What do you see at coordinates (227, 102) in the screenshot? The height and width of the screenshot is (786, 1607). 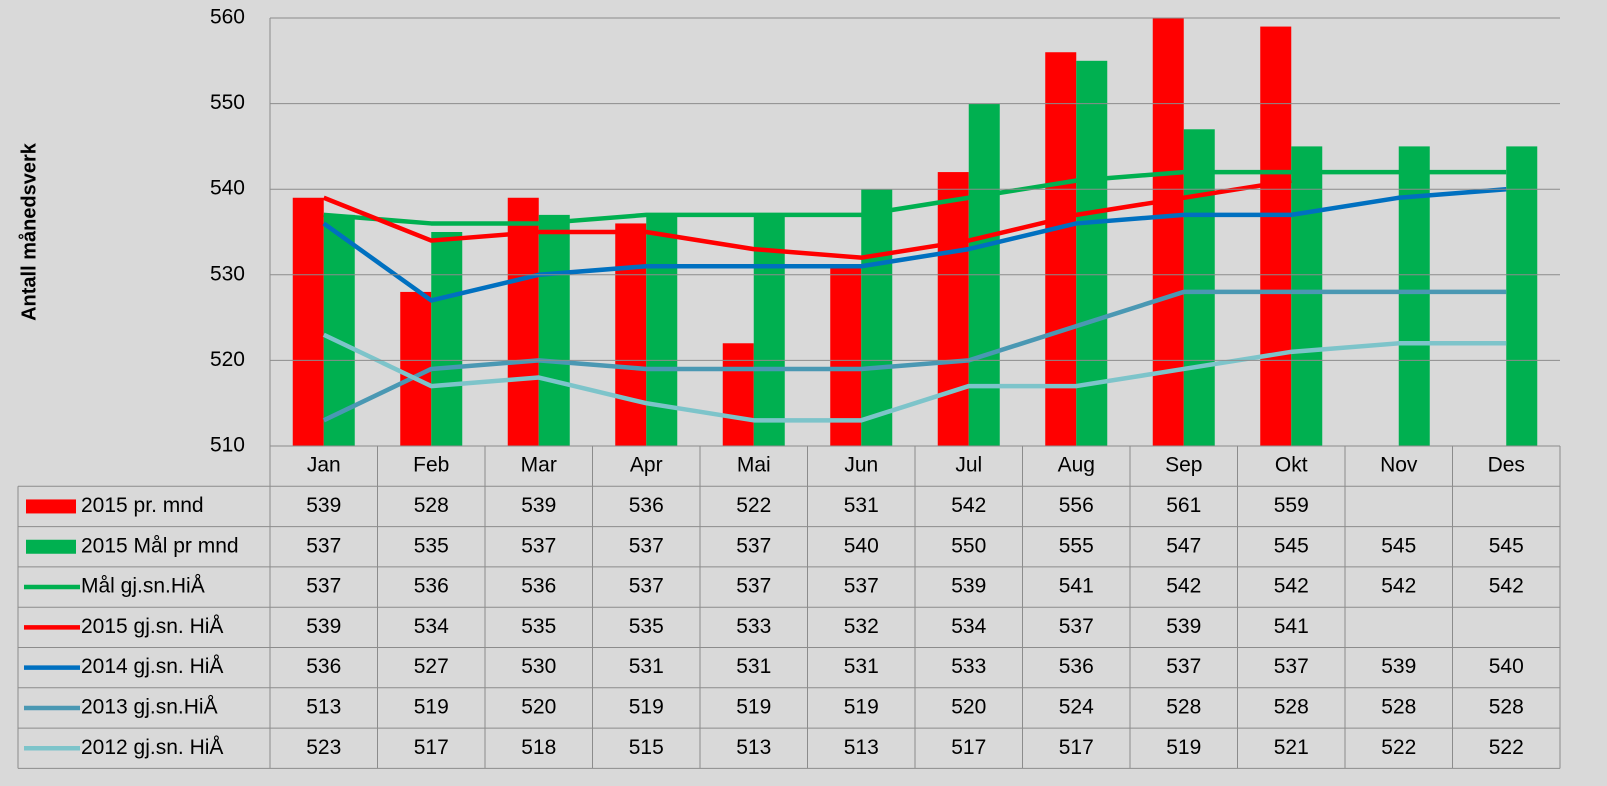 I see `y-tick-label: 550` at bounding box center [227, 102].